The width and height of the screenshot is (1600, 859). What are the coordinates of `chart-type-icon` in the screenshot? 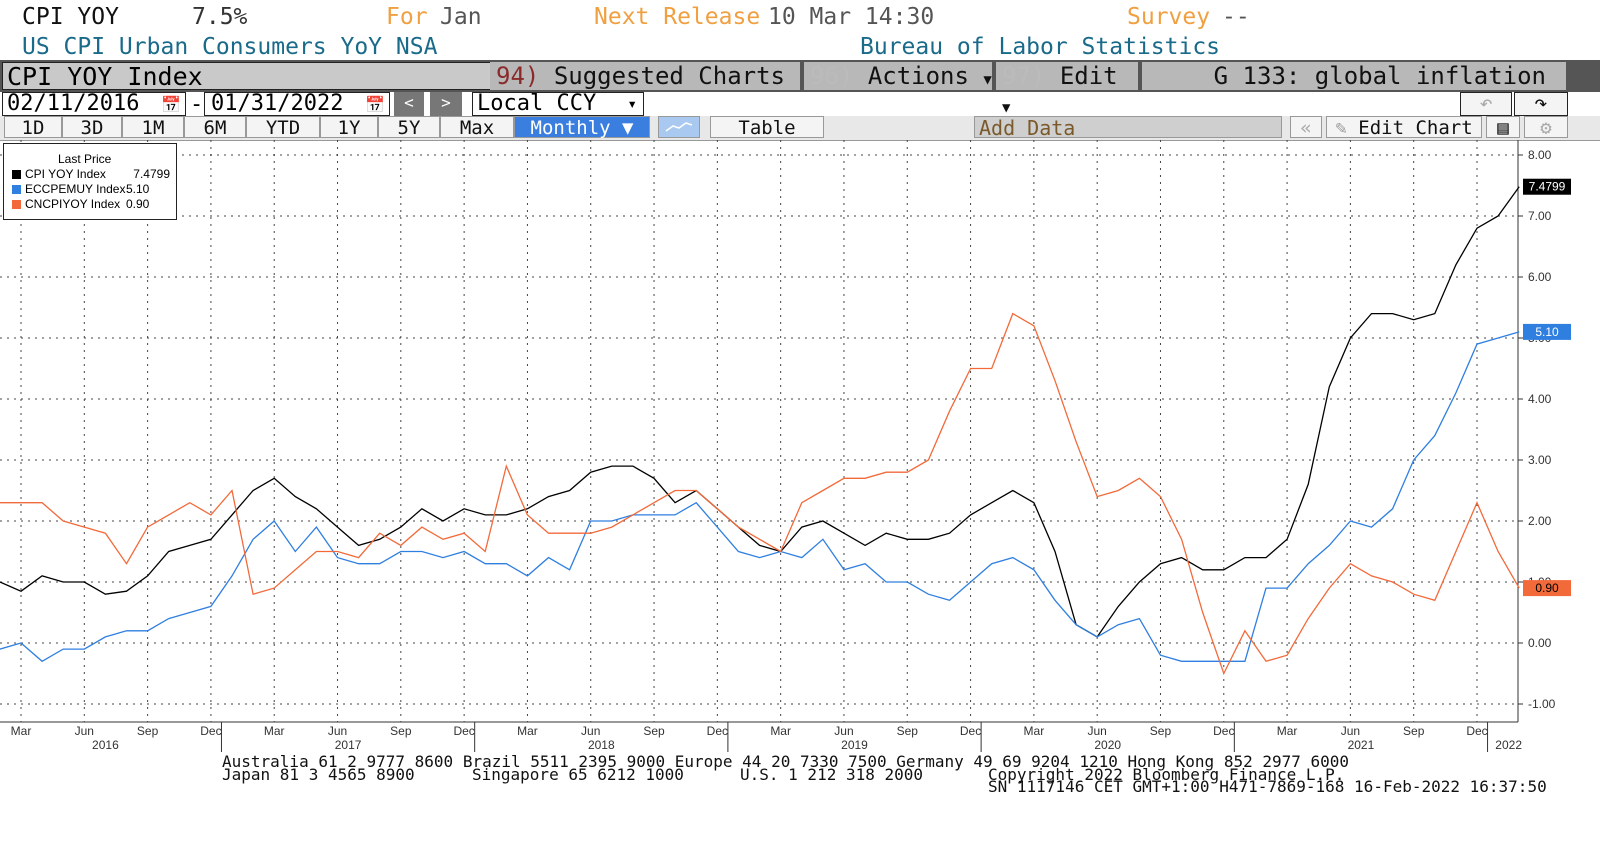 It's located at (679, 127).